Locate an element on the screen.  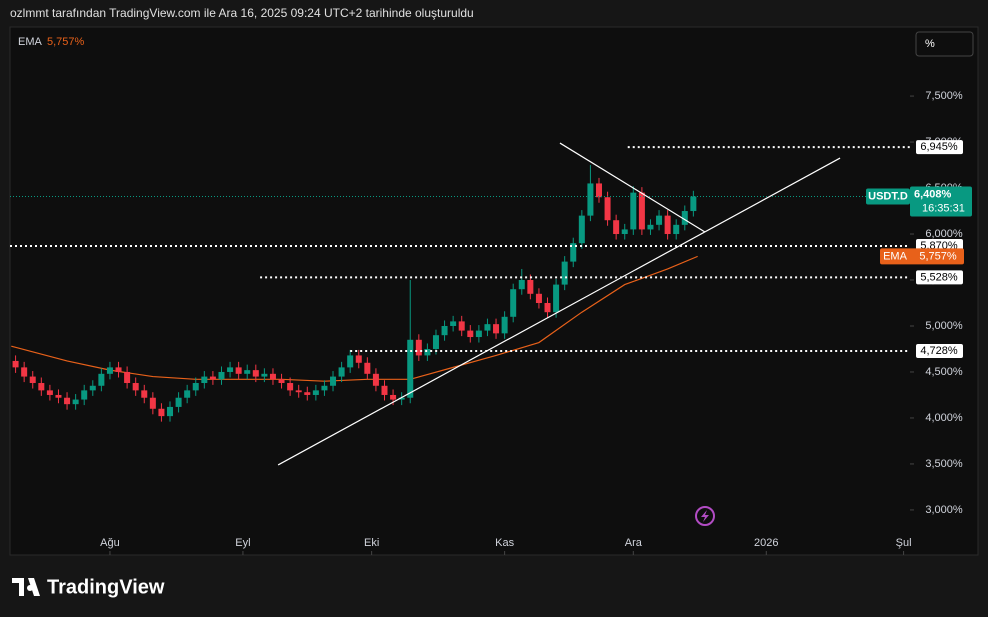
x-tick-label: Eyl is located at coordinates (242, 543).